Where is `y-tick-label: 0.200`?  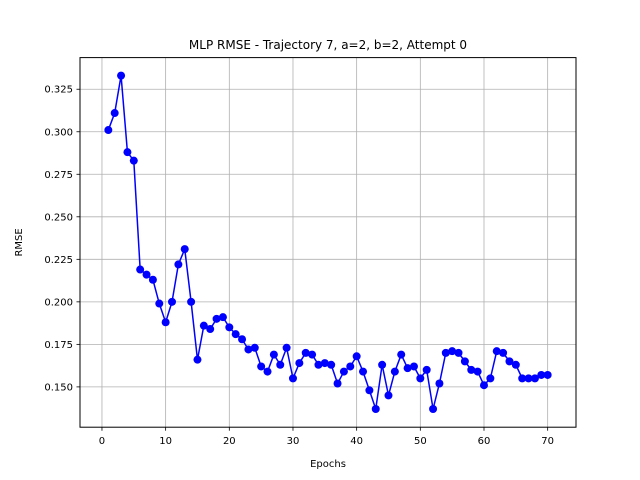 y-tick-label: 0.200 is located at coordinates (58, 302).